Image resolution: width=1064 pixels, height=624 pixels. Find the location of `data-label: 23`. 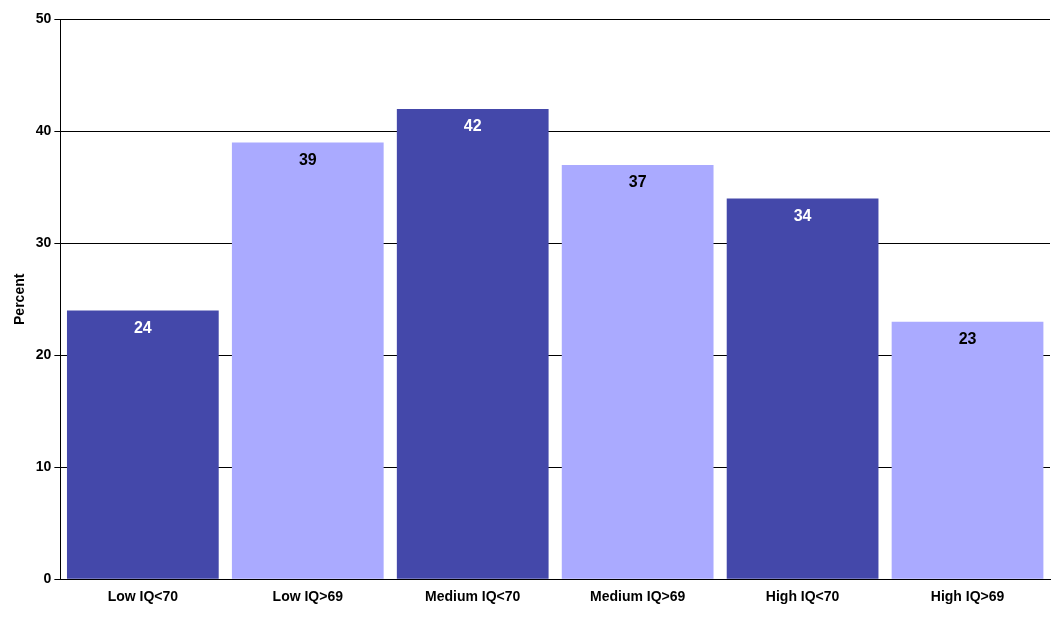

data-label: 23 is located at coordinates (967, 339).